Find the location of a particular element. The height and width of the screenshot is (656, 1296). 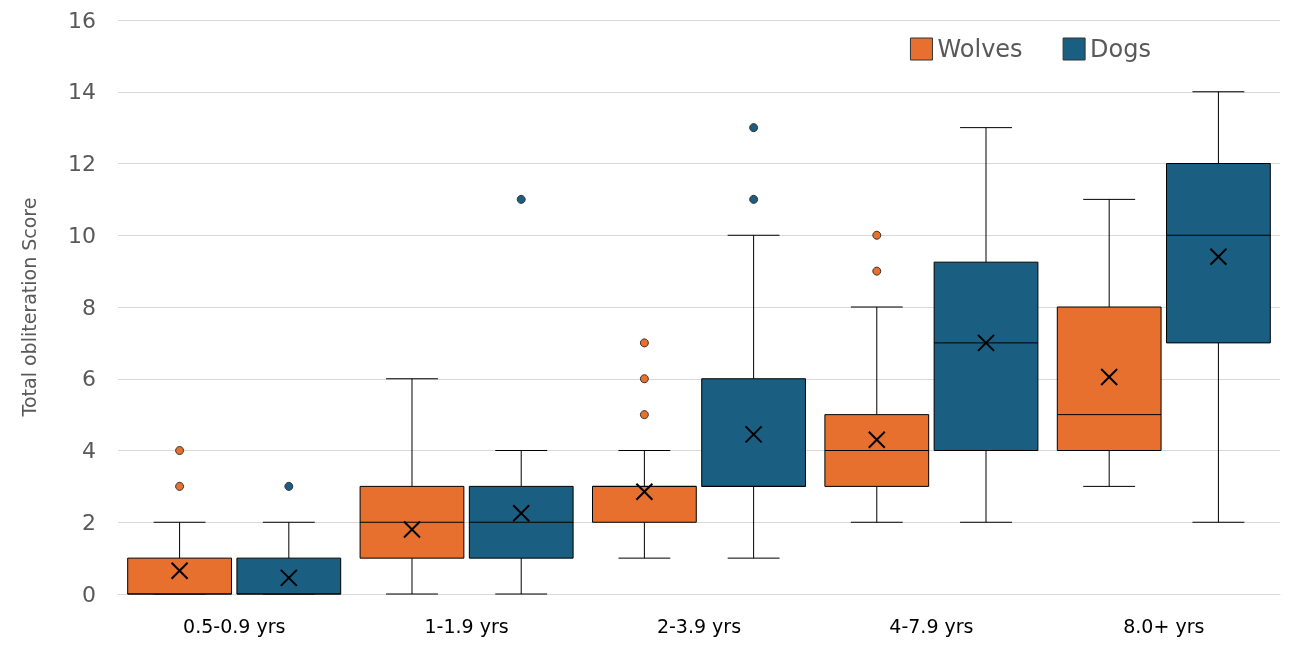

y-tick-label: 10 is located at coordinates (82, 235).